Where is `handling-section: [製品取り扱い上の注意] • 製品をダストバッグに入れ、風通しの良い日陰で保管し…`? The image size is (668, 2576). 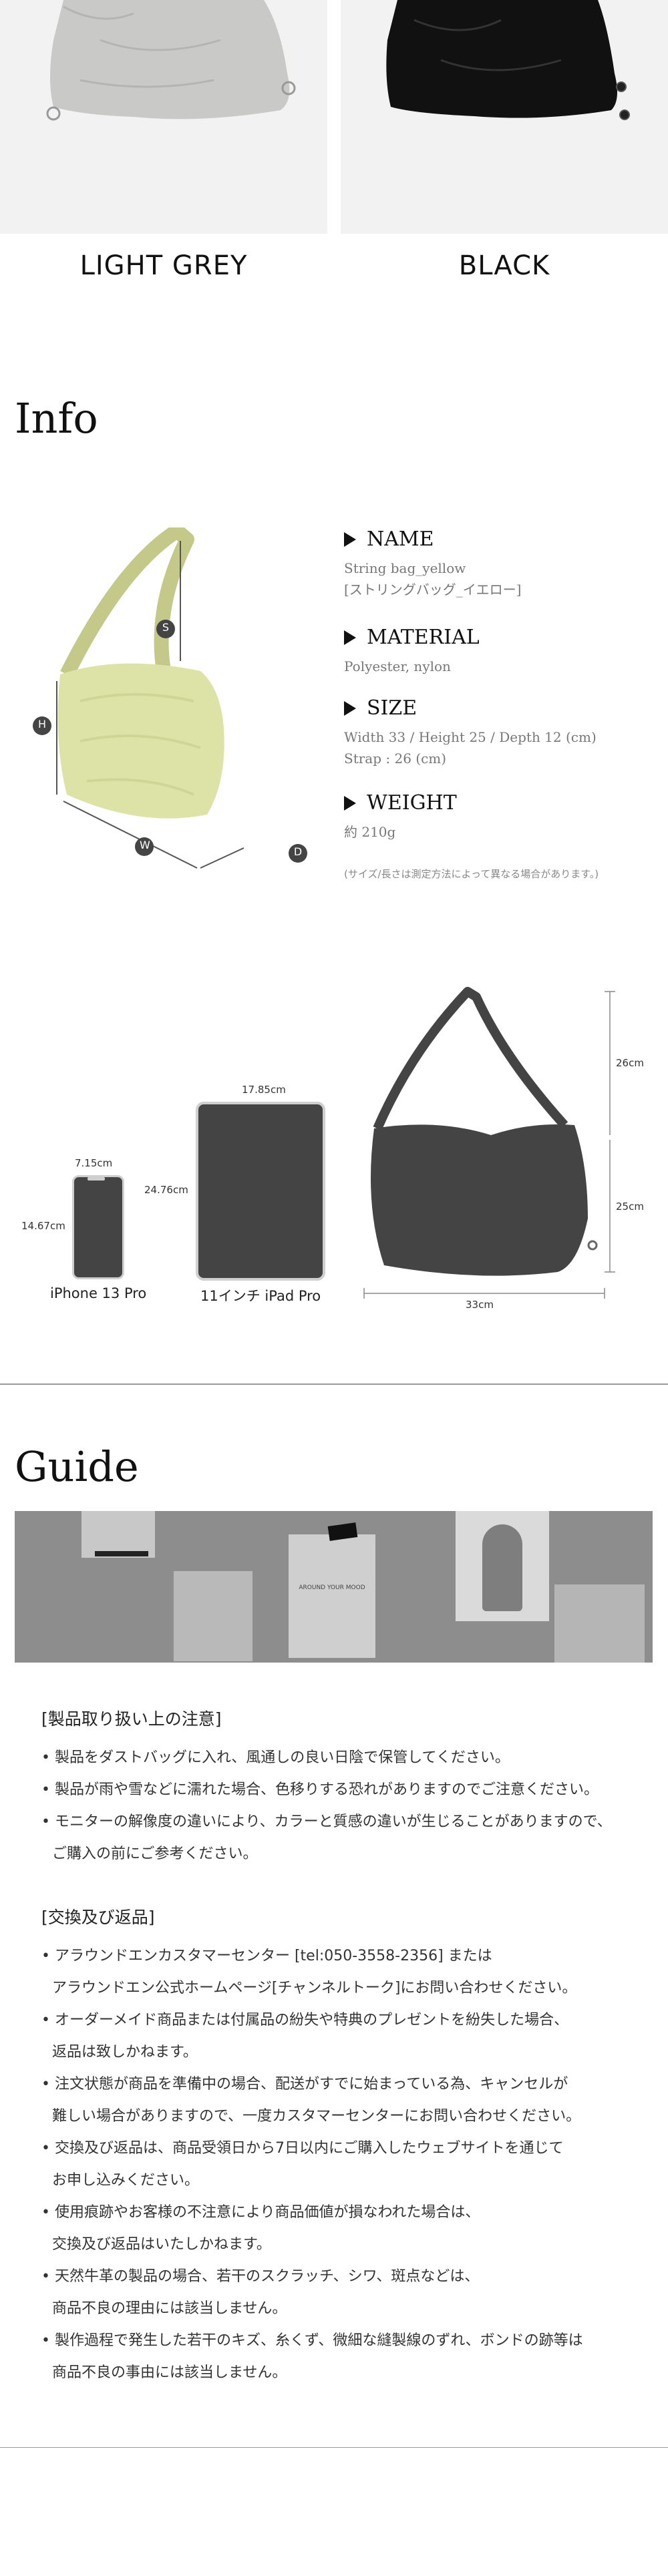
handling-section: [製品取り扱い上の注意] • 製品をダストバッグに入れ、風通しの良い日陰で保管し… is located at coordinates (342, 1788).